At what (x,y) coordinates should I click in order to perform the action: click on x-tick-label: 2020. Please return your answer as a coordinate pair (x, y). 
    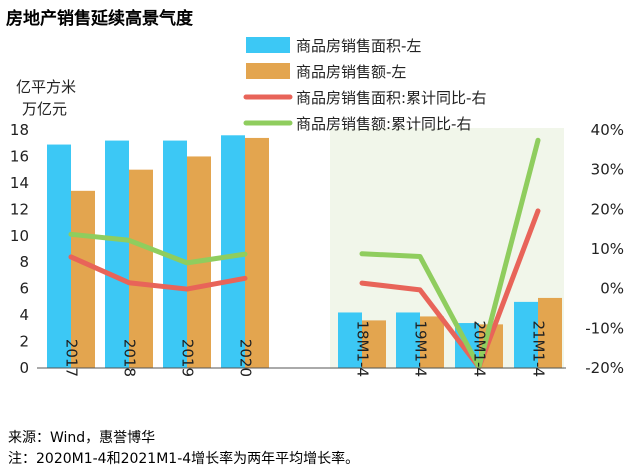
    Looking at the image, I should click on (246, 358).